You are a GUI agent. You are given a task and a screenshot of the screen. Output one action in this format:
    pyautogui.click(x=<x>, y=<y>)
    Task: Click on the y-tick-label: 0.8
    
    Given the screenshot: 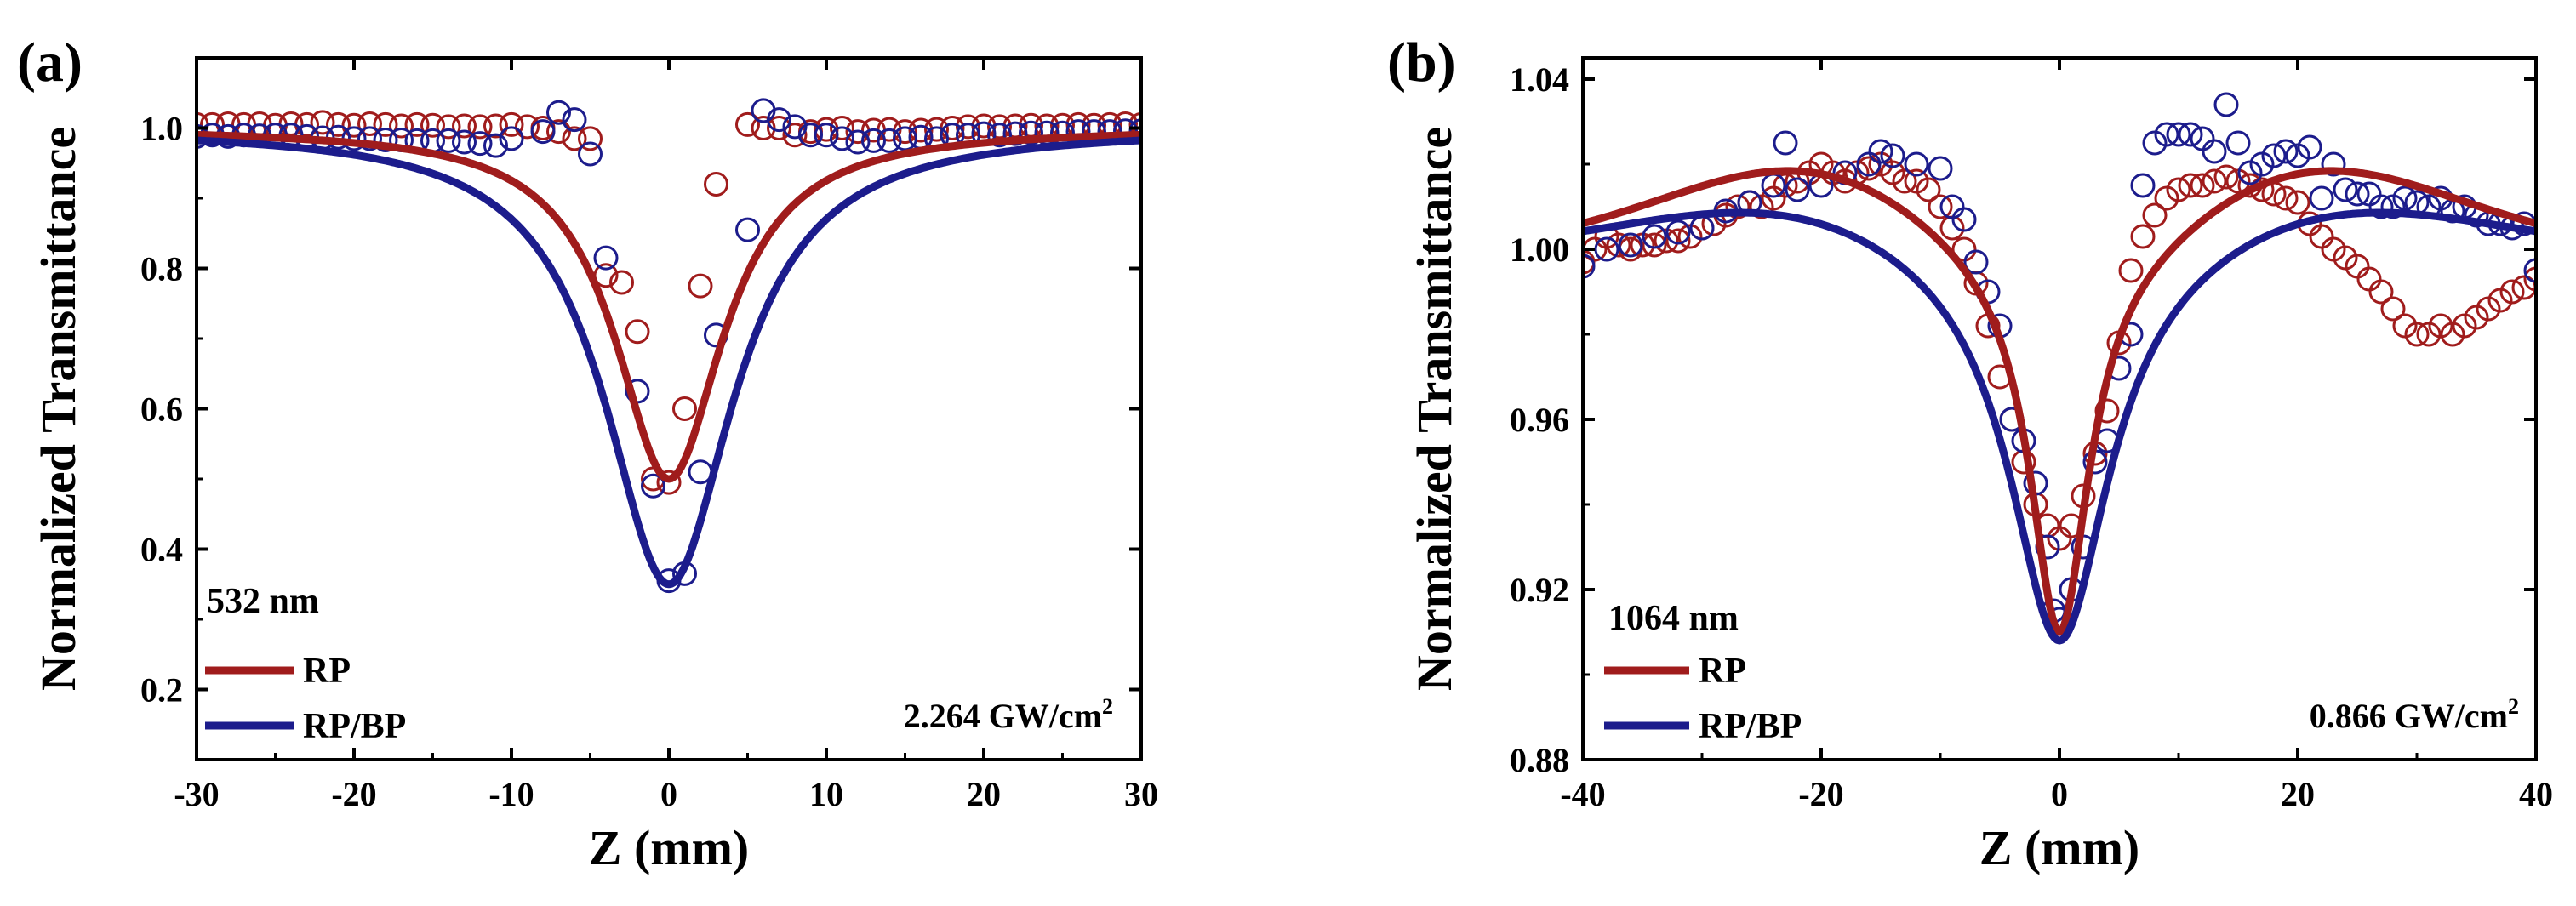 What is the action you would take?
    pyautogui.click(x=161, y=269)
    